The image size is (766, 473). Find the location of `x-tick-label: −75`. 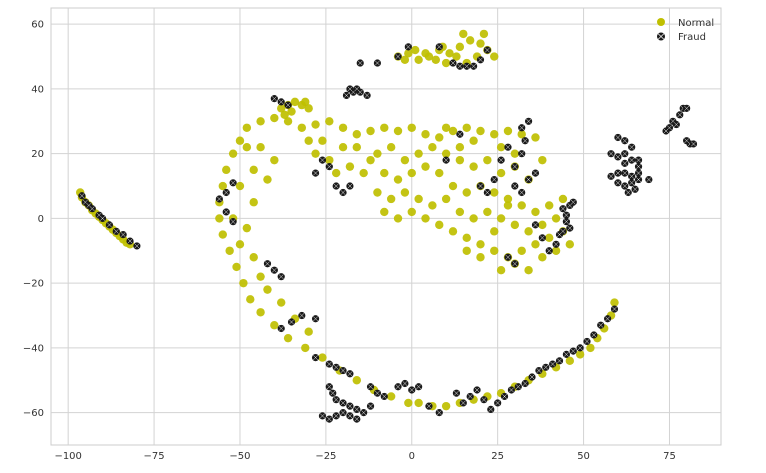

x-tick-label: −75 is located at coordinates (154, 456).